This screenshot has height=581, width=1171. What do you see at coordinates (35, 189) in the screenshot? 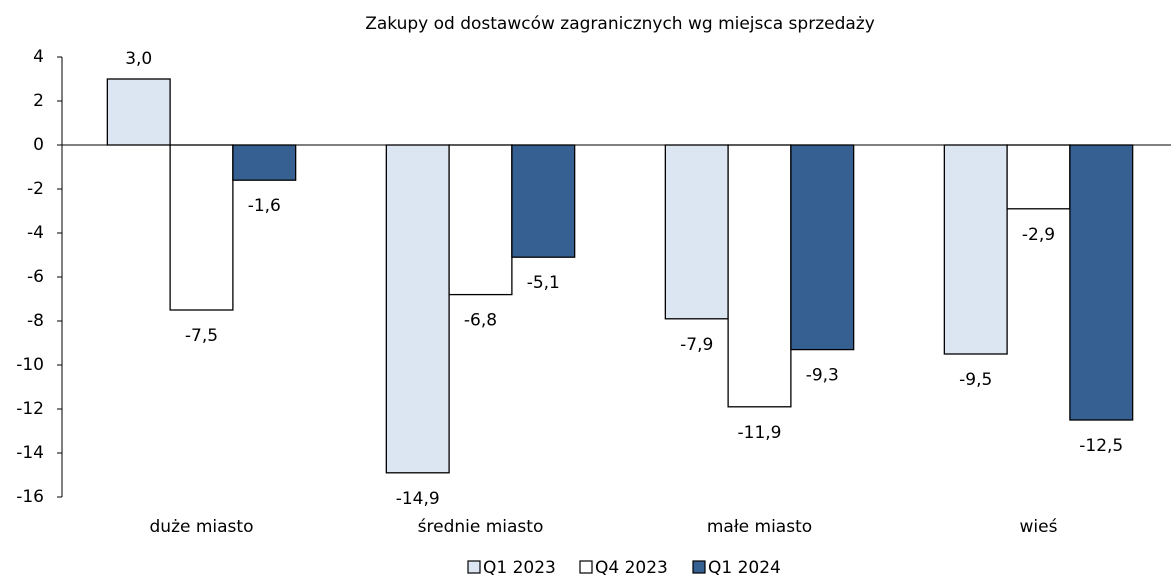
I see `y-tick-label: -2` at bounding box center [35, 189].